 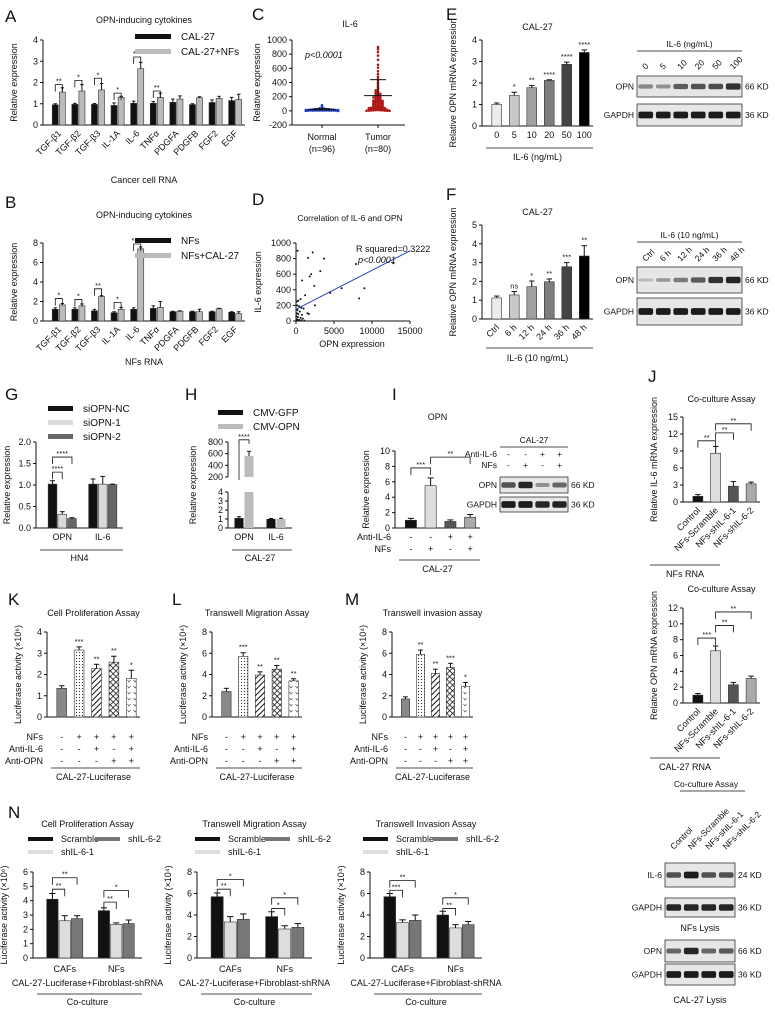 What do you see at coordinates (736, 62) in the screenshot?
I see `lane-label: 100` at bounding box center [736, 62].